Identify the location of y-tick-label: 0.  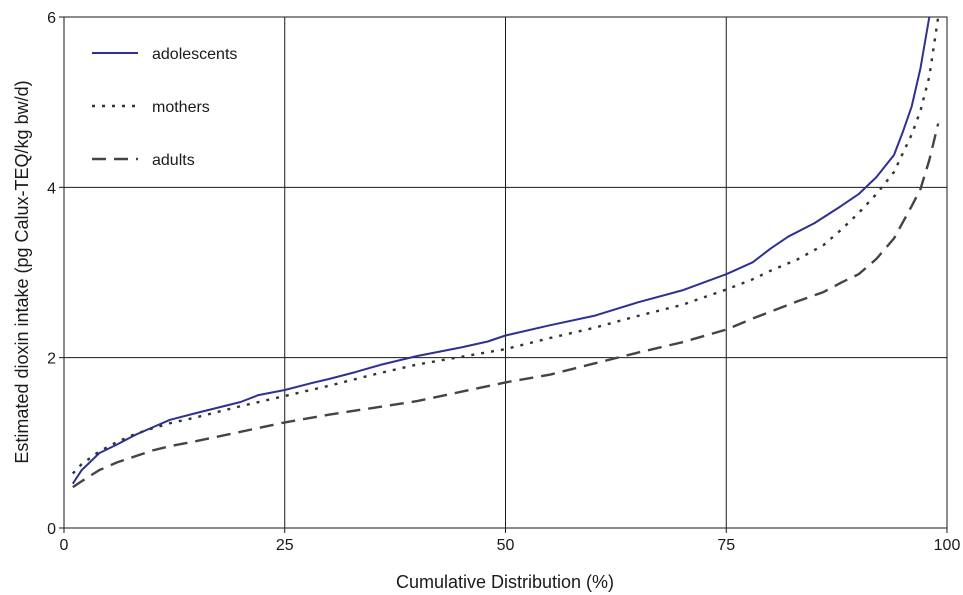
(51, 529).